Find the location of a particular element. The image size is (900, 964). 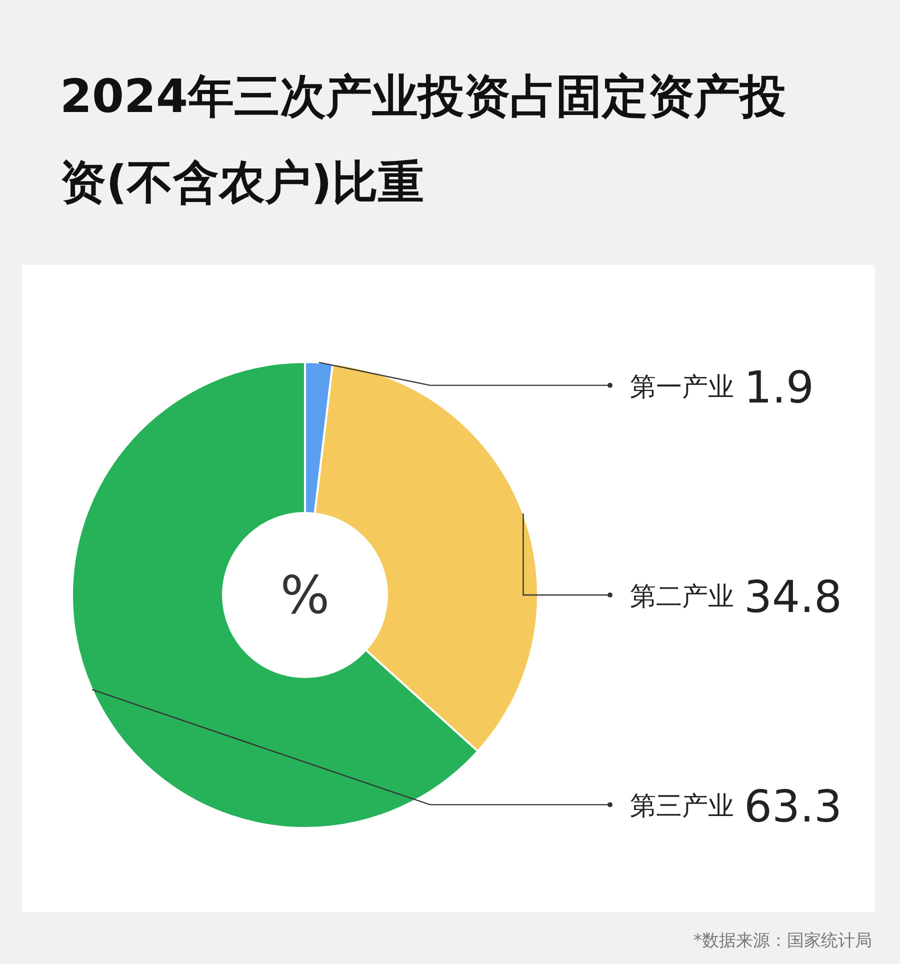

slice-label: 第二产业 is located at coordinates (682, 597).